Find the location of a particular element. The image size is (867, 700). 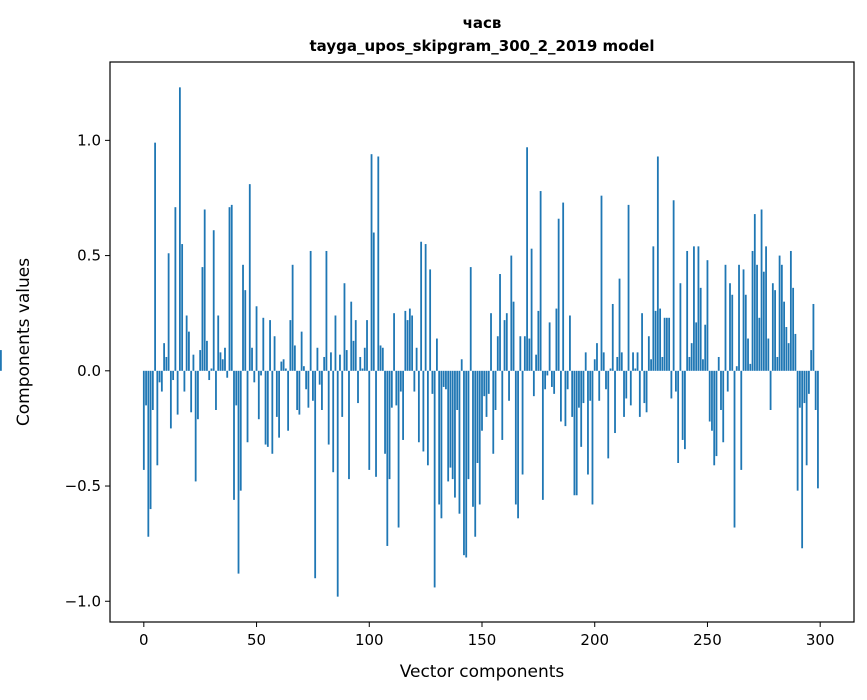

x-tick-label-3: 150 is located at coordinates (482, 640).